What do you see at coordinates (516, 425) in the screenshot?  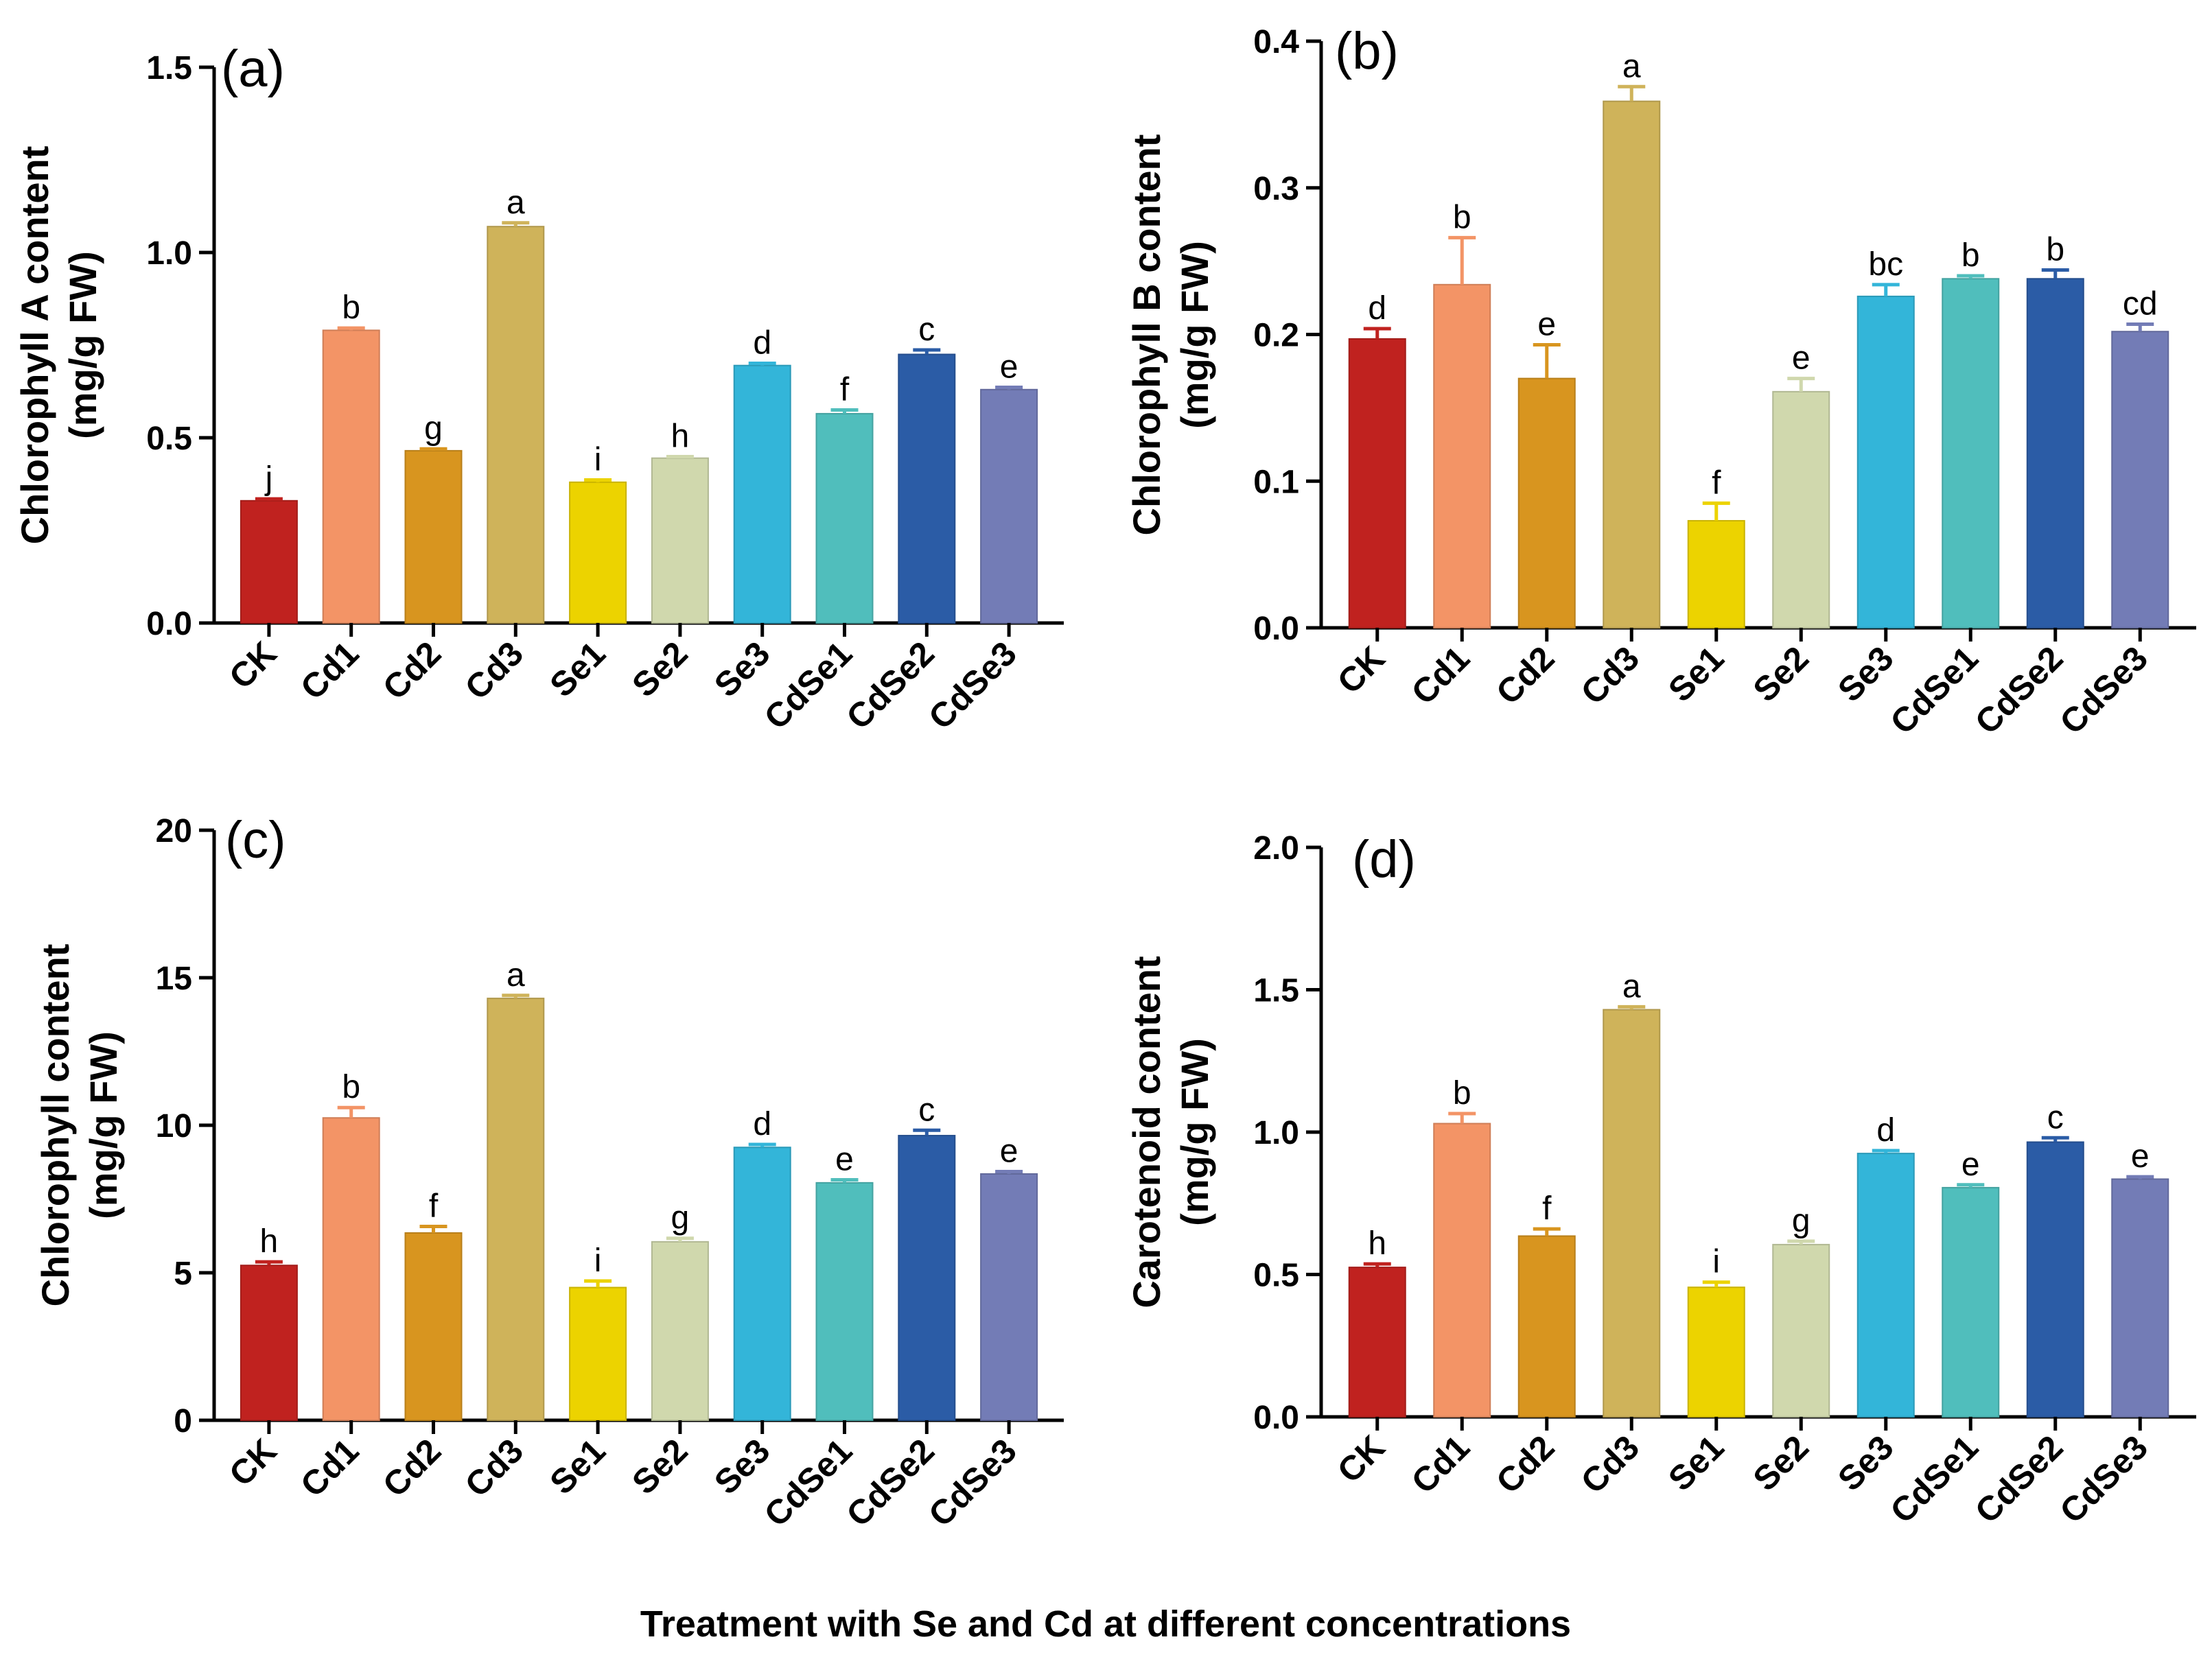 I see `bar-cd3` at bounding box center [516, 425].